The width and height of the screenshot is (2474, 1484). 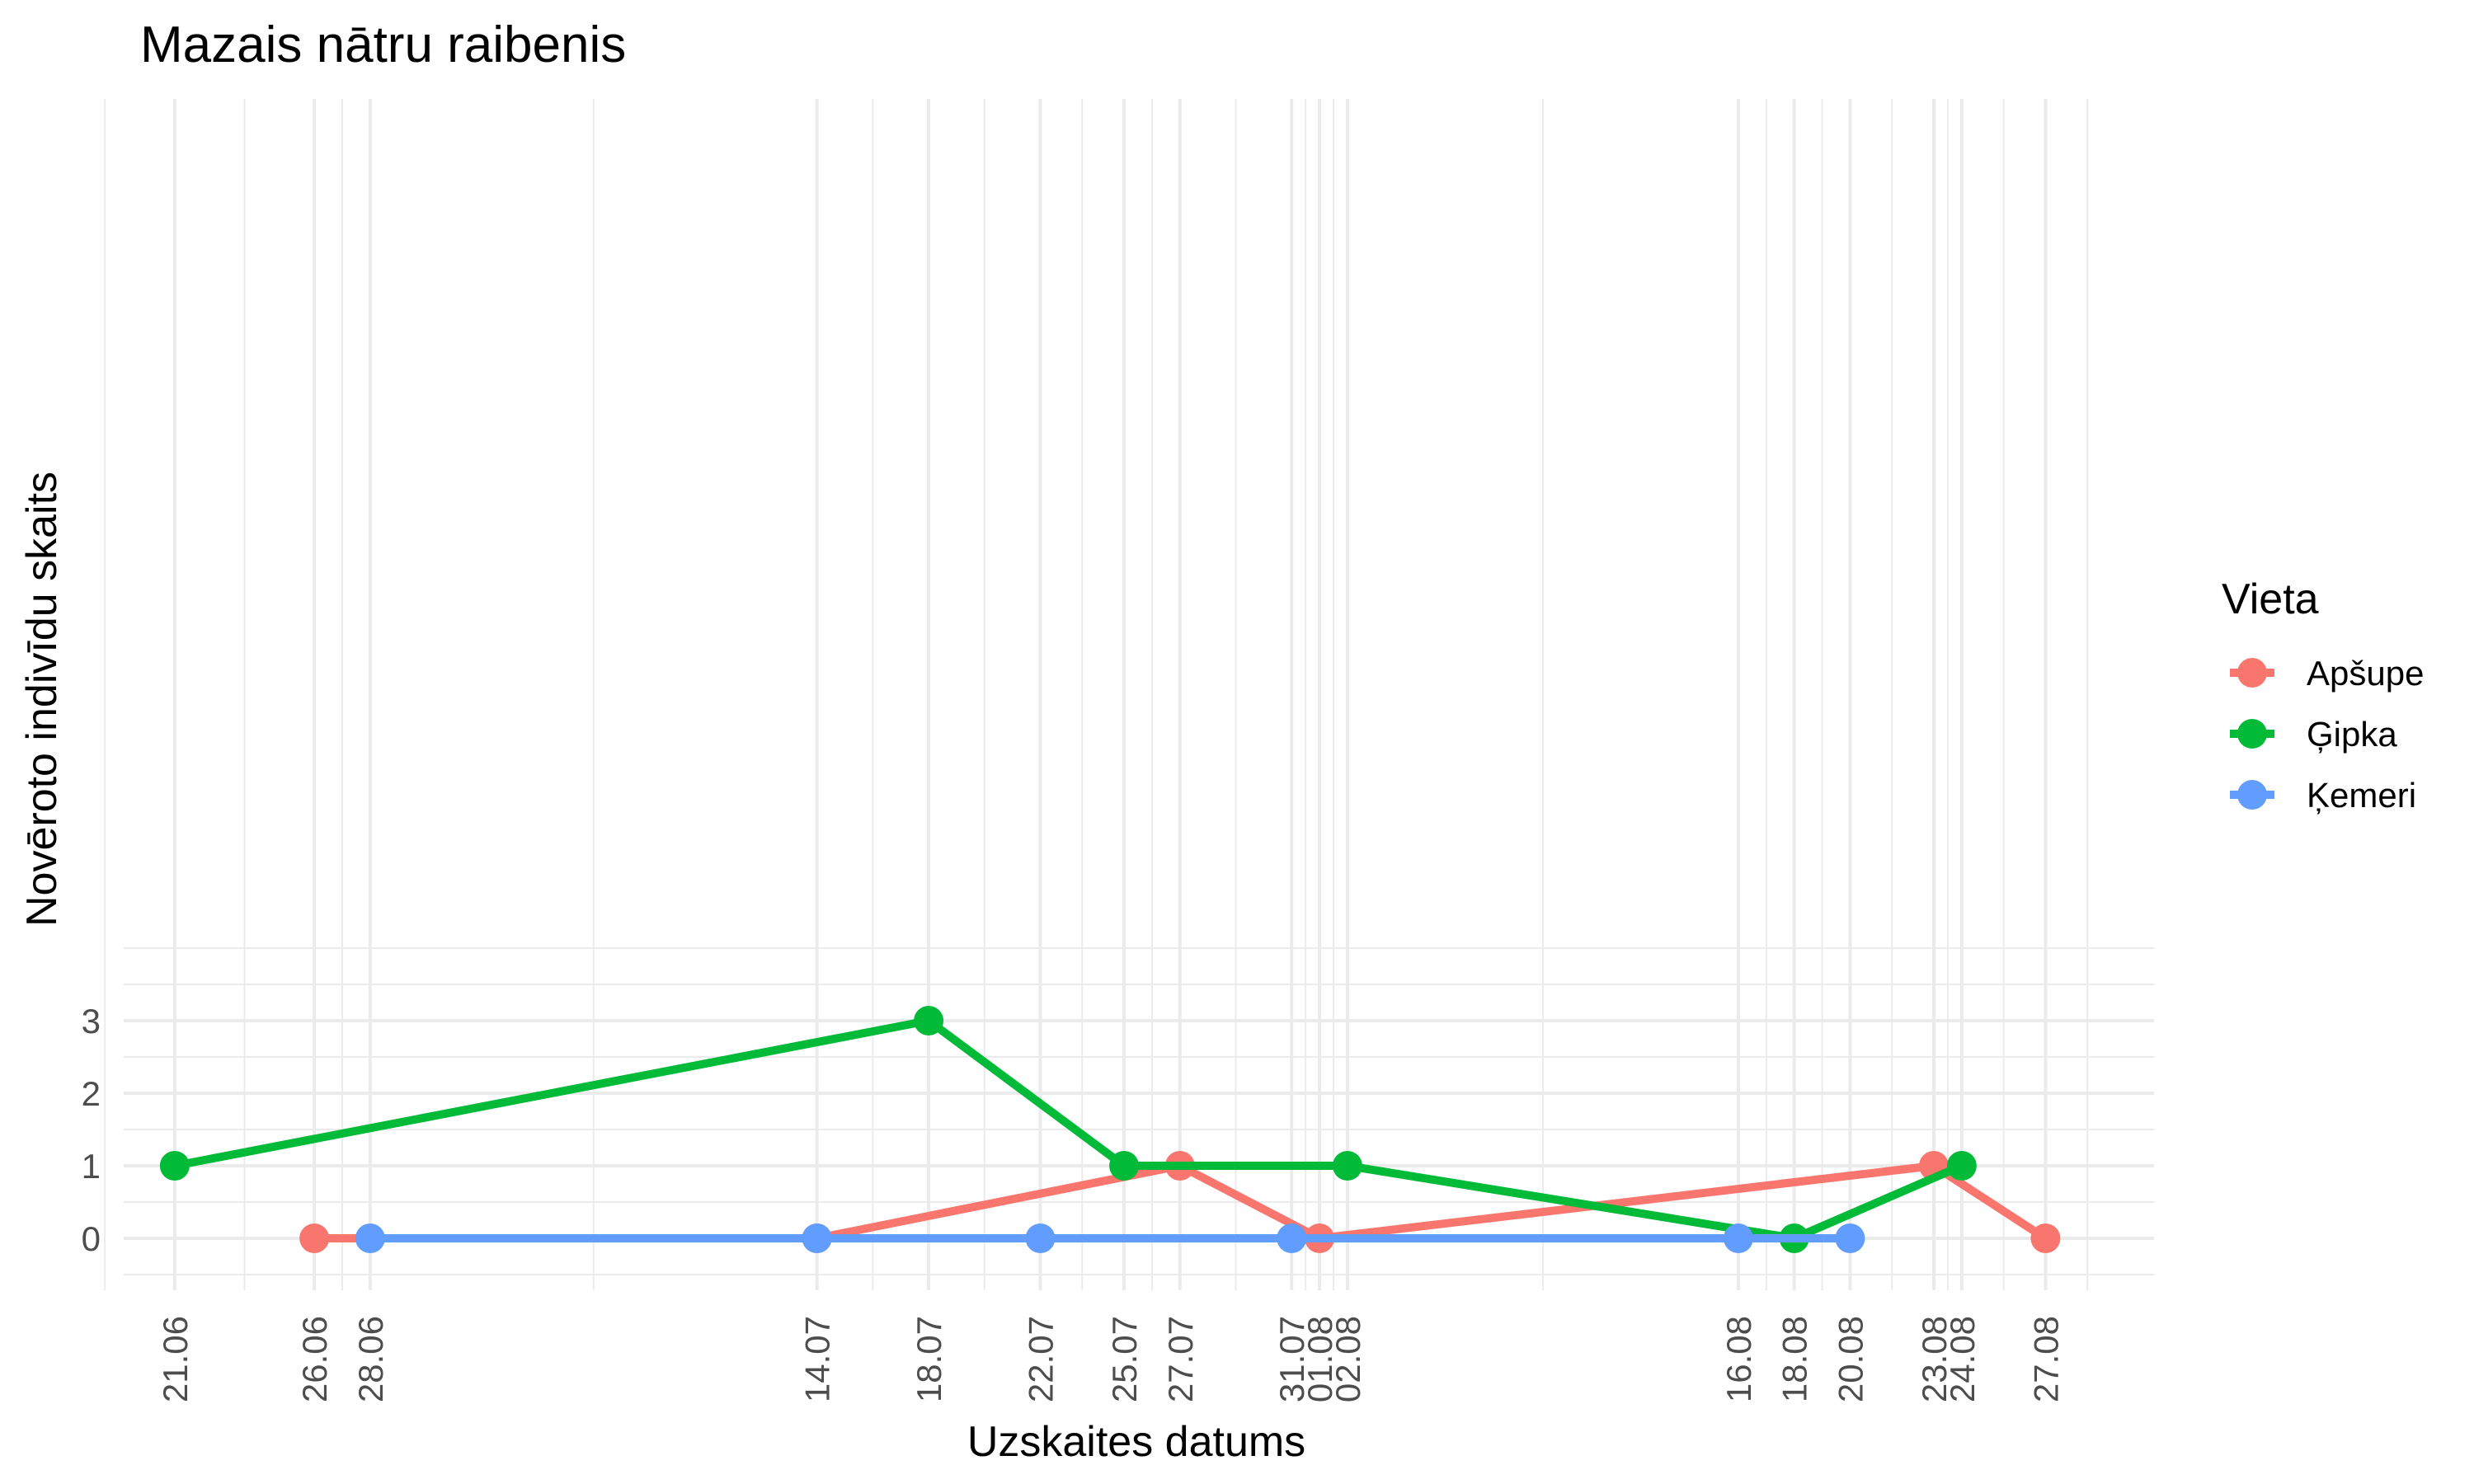 I want to click on x-tick-label: 27.07, so click(x=1180, y=1359).